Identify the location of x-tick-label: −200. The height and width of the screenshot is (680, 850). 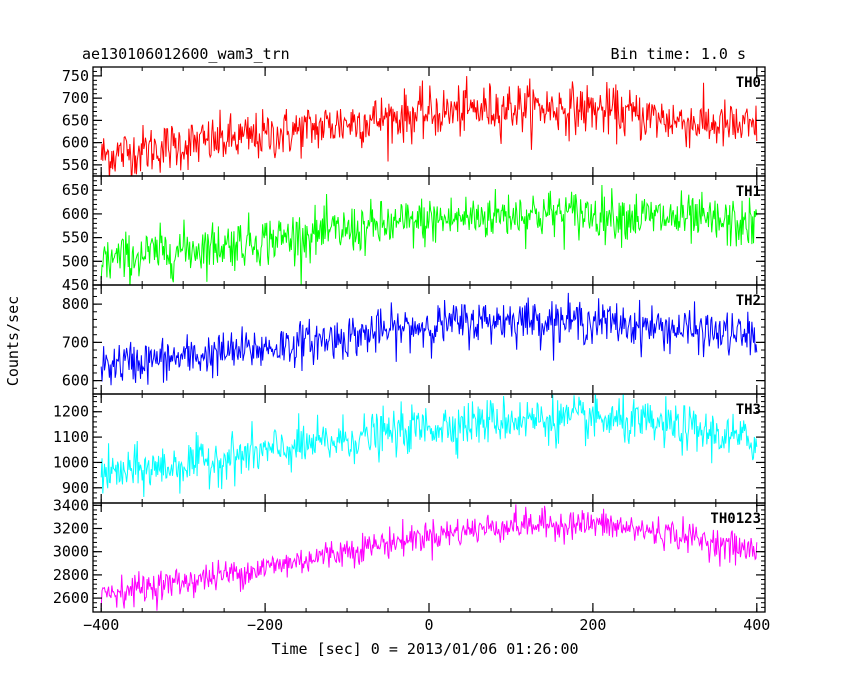
(265, 625).